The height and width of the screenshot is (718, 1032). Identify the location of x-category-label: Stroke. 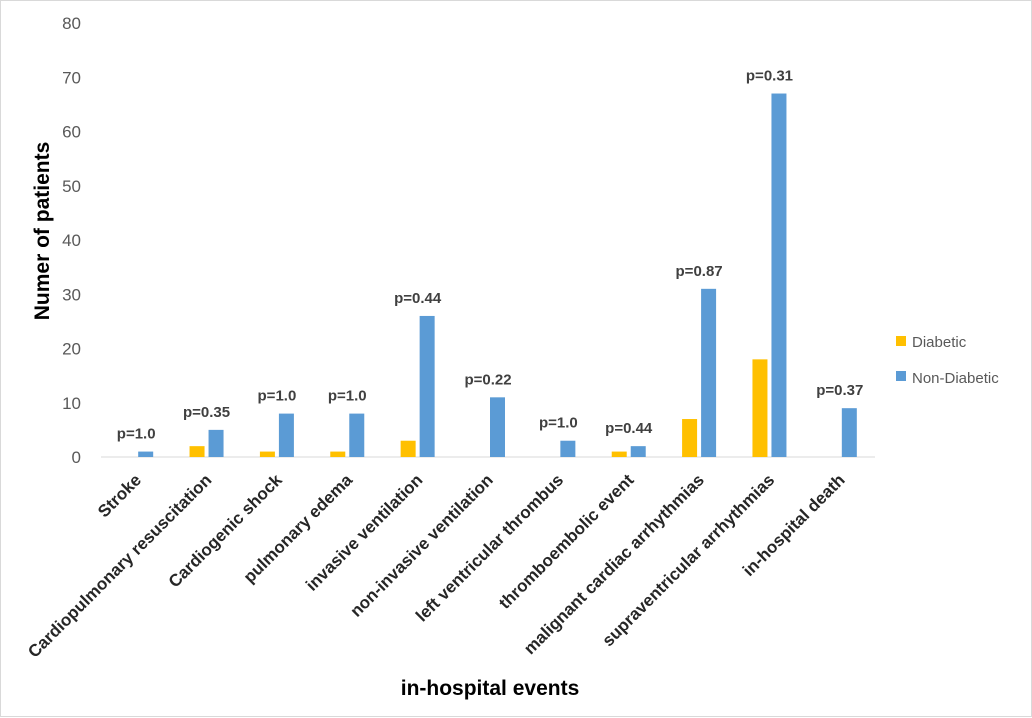
(119, 495).